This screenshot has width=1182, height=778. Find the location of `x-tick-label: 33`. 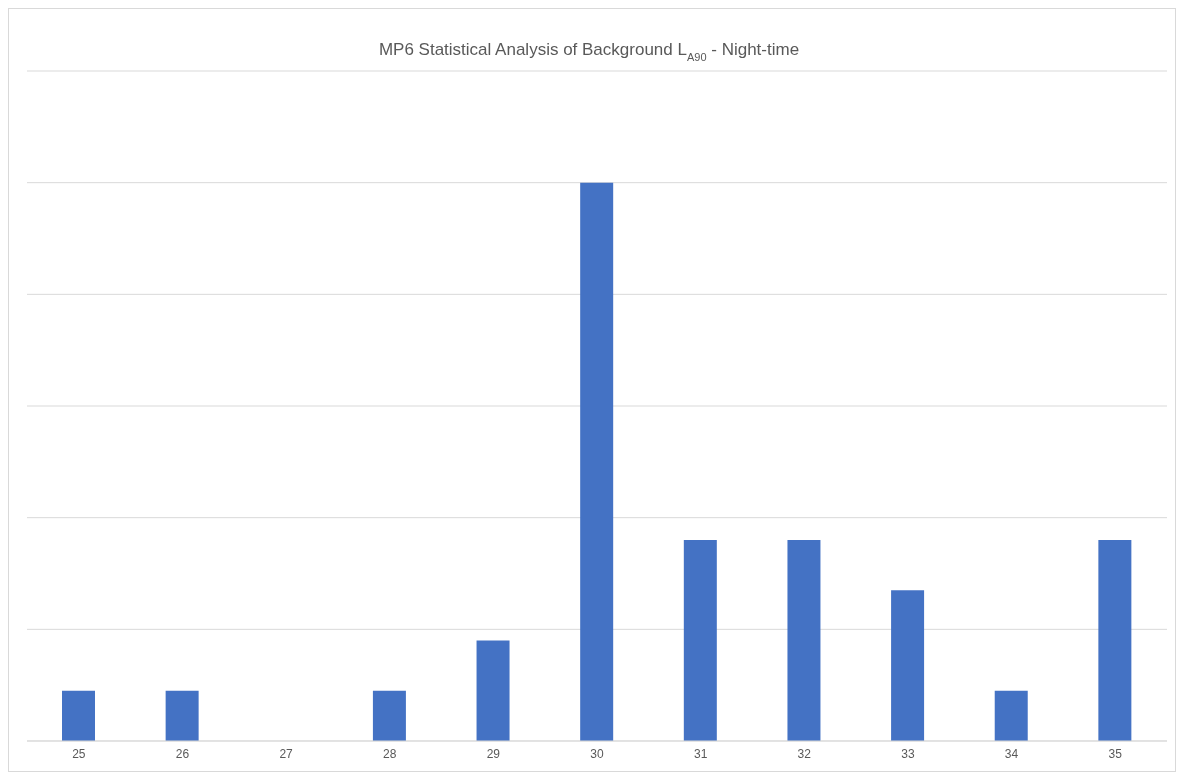

x-tick-label: 33 is located at coordinates (908, 753).